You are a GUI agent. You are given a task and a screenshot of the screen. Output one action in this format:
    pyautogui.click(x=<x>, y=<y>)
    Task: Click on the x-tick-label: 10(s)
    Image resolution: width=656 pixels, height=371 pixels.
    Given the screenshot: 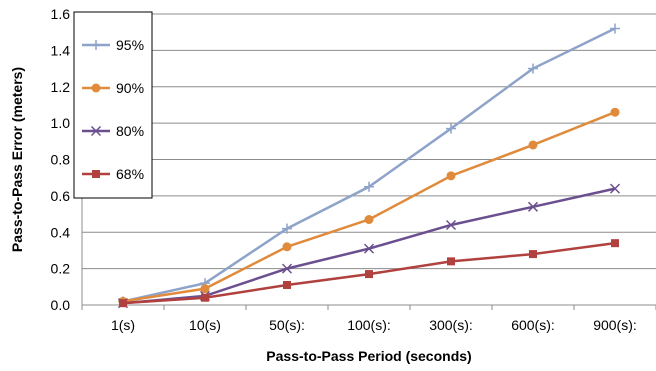 What is the action you would take?
    pyautogui.click(x=205, y=325)
    